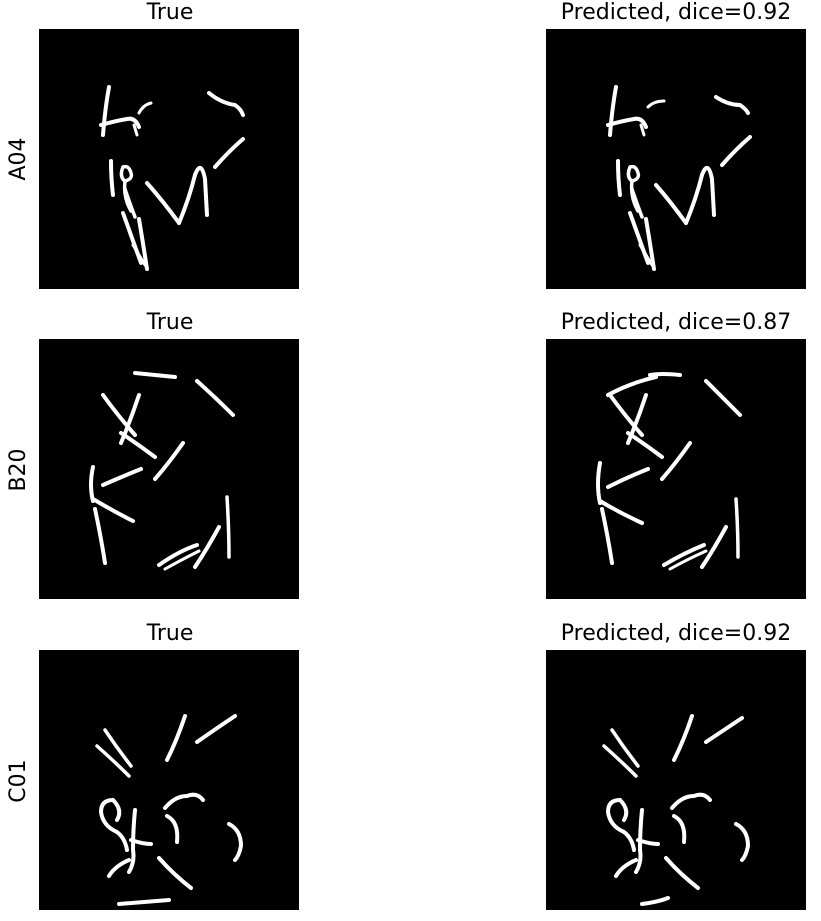 This screenshot has height=921, width=821. I want to click on predicted-mask-c01, so click(676, 780).